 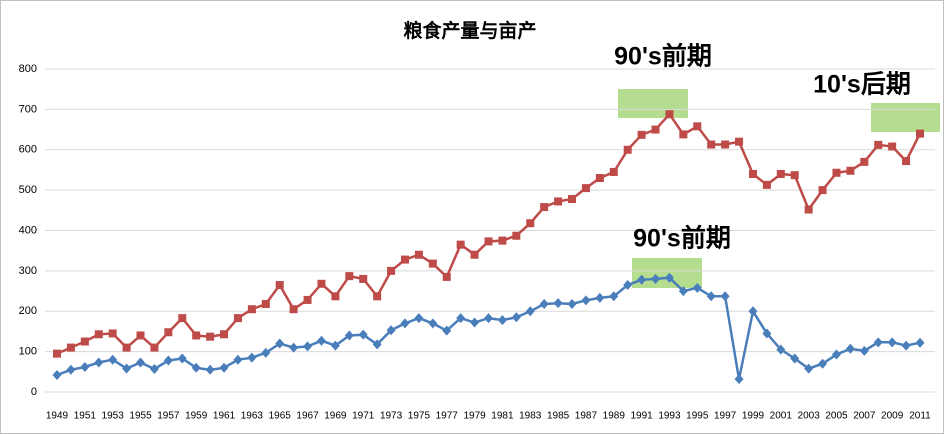 I want to click on x-tick-label: 1951, so click(x=85, y=416).